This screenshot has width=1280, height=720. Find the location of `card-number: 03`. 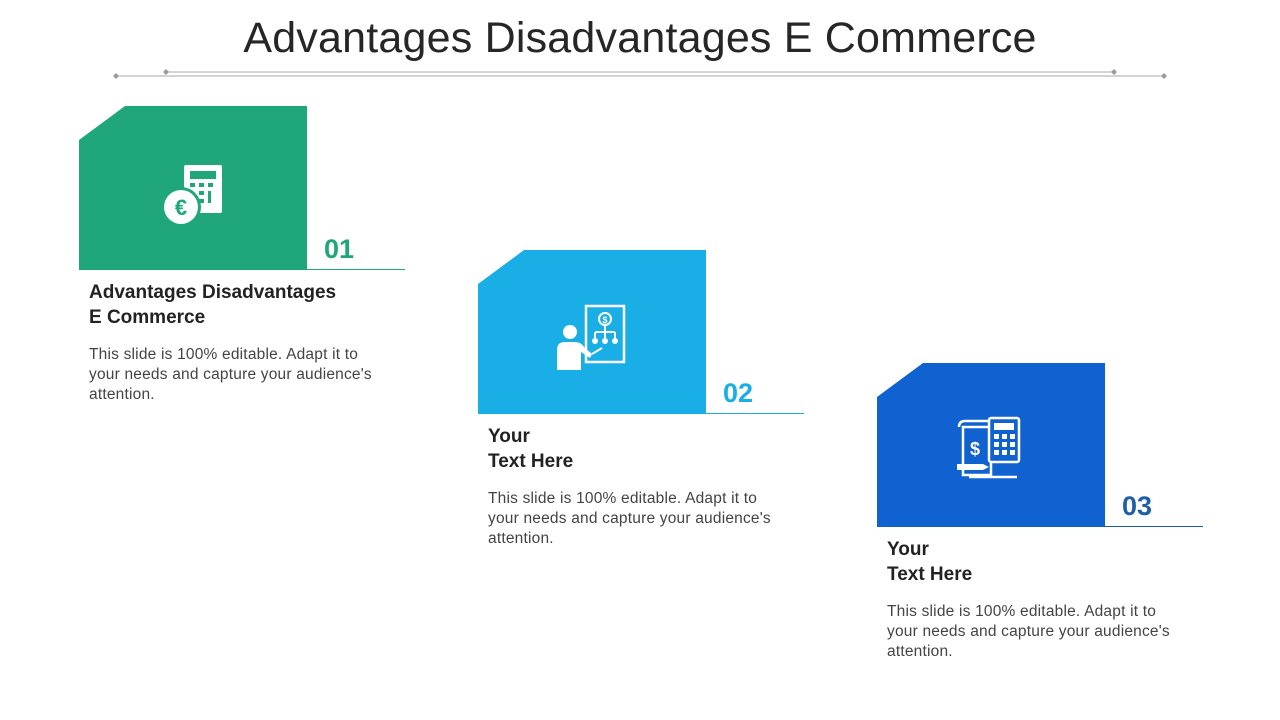

card-number: 03 is located at coordinates (1137, 506).